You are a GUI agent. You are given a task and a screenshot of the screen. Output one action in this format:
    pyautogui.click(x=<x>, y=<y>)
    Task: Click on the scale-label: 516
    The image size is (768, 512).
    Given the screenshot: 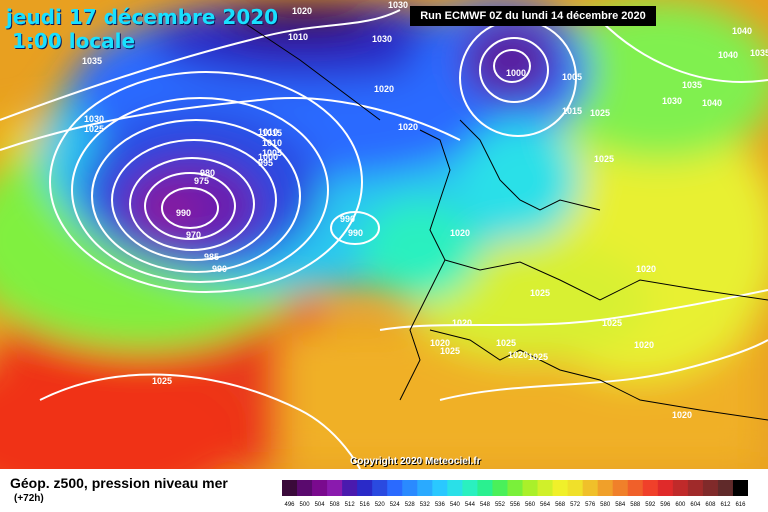 What is the action you would take?
    pyautogui.click(x=365, y=505)
    